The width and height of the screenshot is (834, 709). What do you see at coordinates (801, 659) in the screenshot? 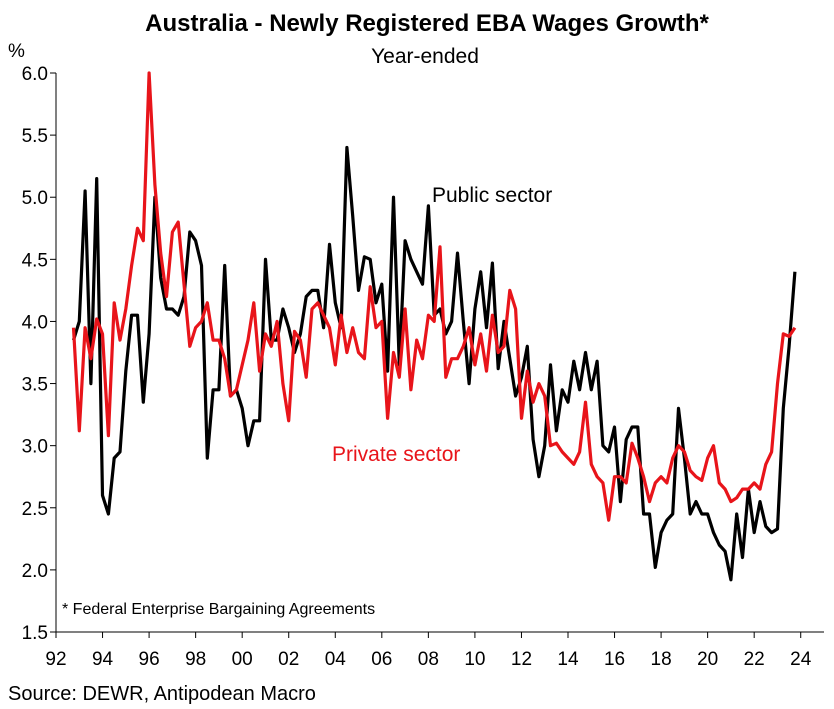
I see `x-tick-label: 24` at bounding box center [801, 659].